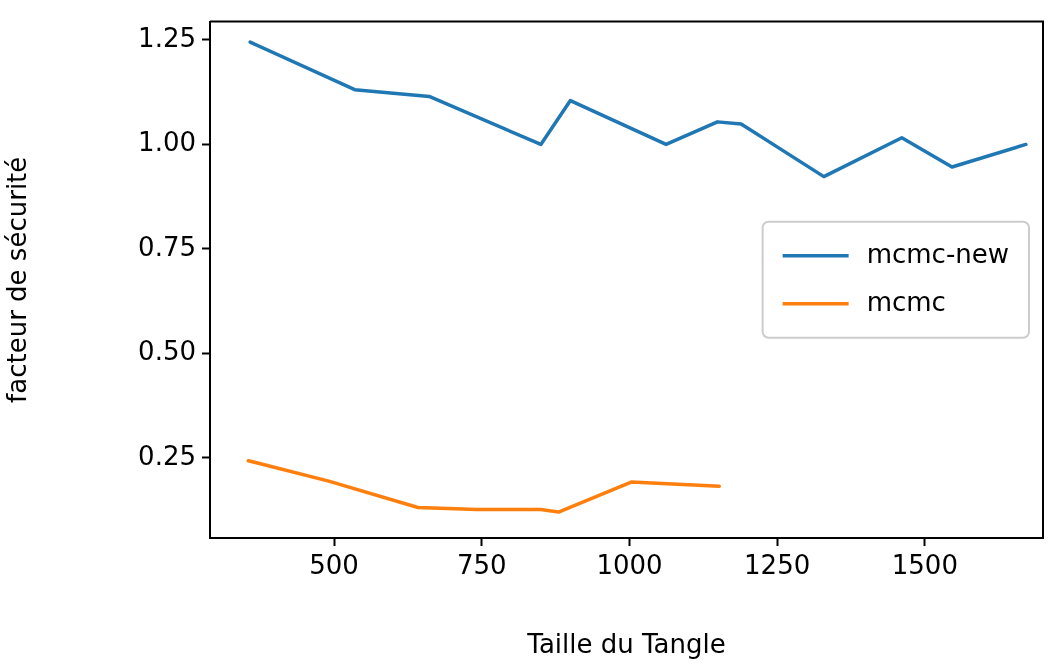 The image size is (1057, 670). What do you see at coordinates (906, 301) in the screenshot?
I see `legend-label: mcmc` at bounding box center [906, 301].